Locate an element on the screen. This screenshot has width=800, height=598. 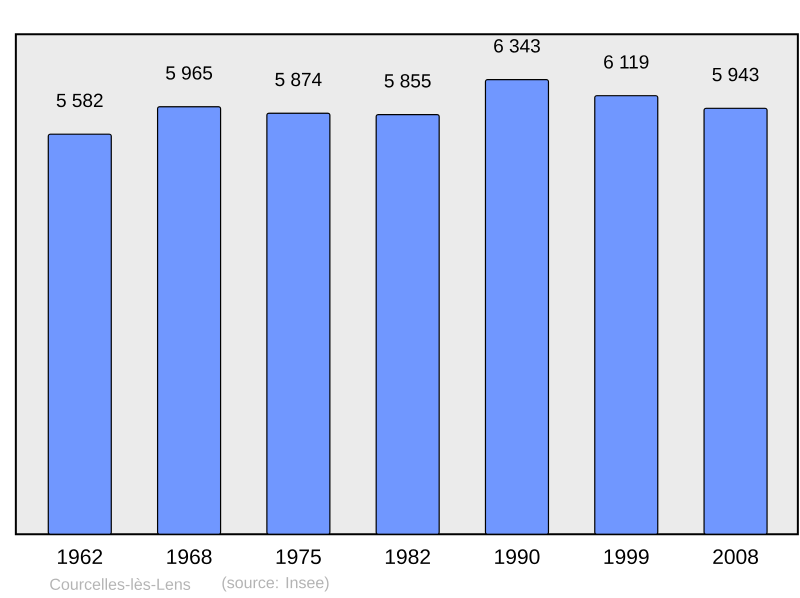
x-tick-label: 1968 is located at coordinates (189, 556).